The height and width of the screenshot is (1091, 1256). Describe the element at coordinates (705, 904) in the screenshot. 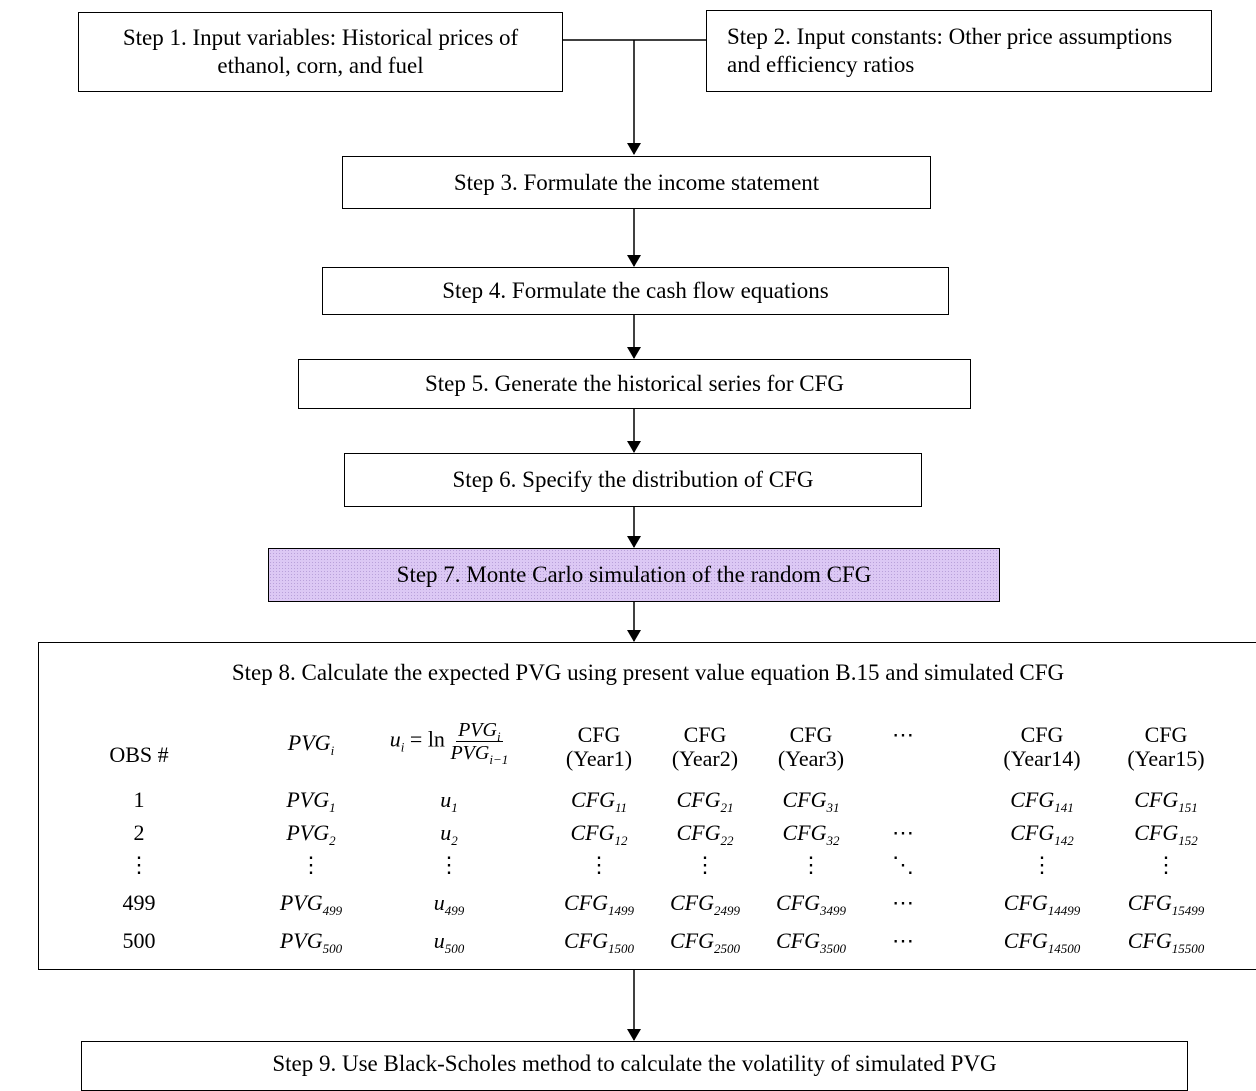

I see `table-row-cfg: CFG2499` at that location.